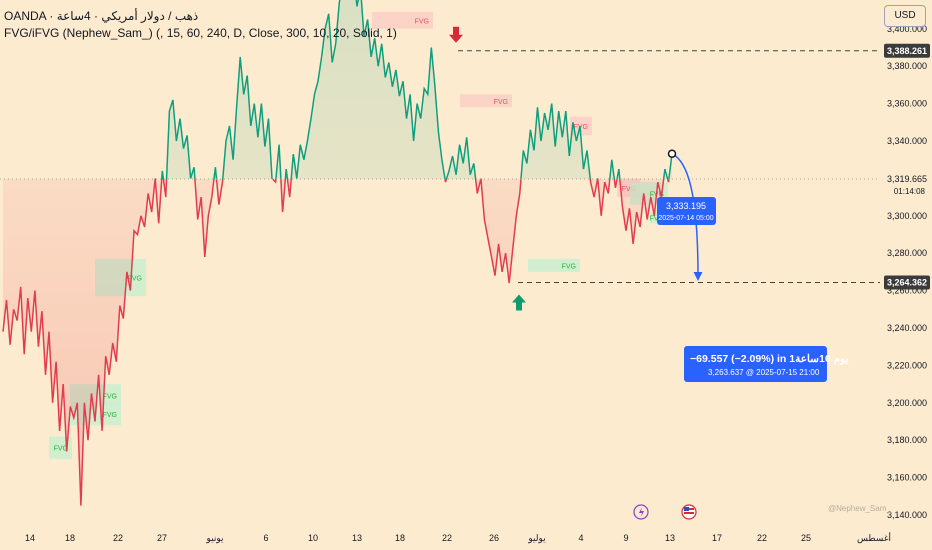 The height and width of the screenshot is (550, 932). What do you see at coordinates (907, 440) in the screenshot?
I see `y-tick-label: 3,180.000` at bounding box center [907, 440].